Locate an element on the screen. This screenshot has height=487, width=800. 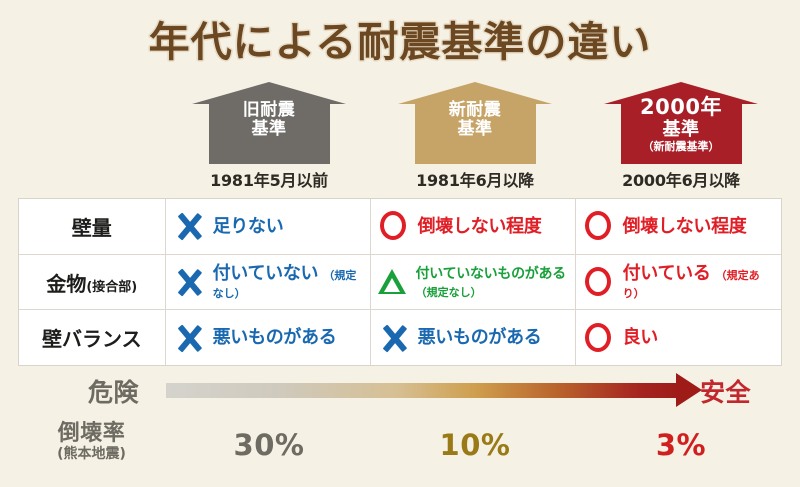
danger-label: 危険 is located at coordinates (114, 392).